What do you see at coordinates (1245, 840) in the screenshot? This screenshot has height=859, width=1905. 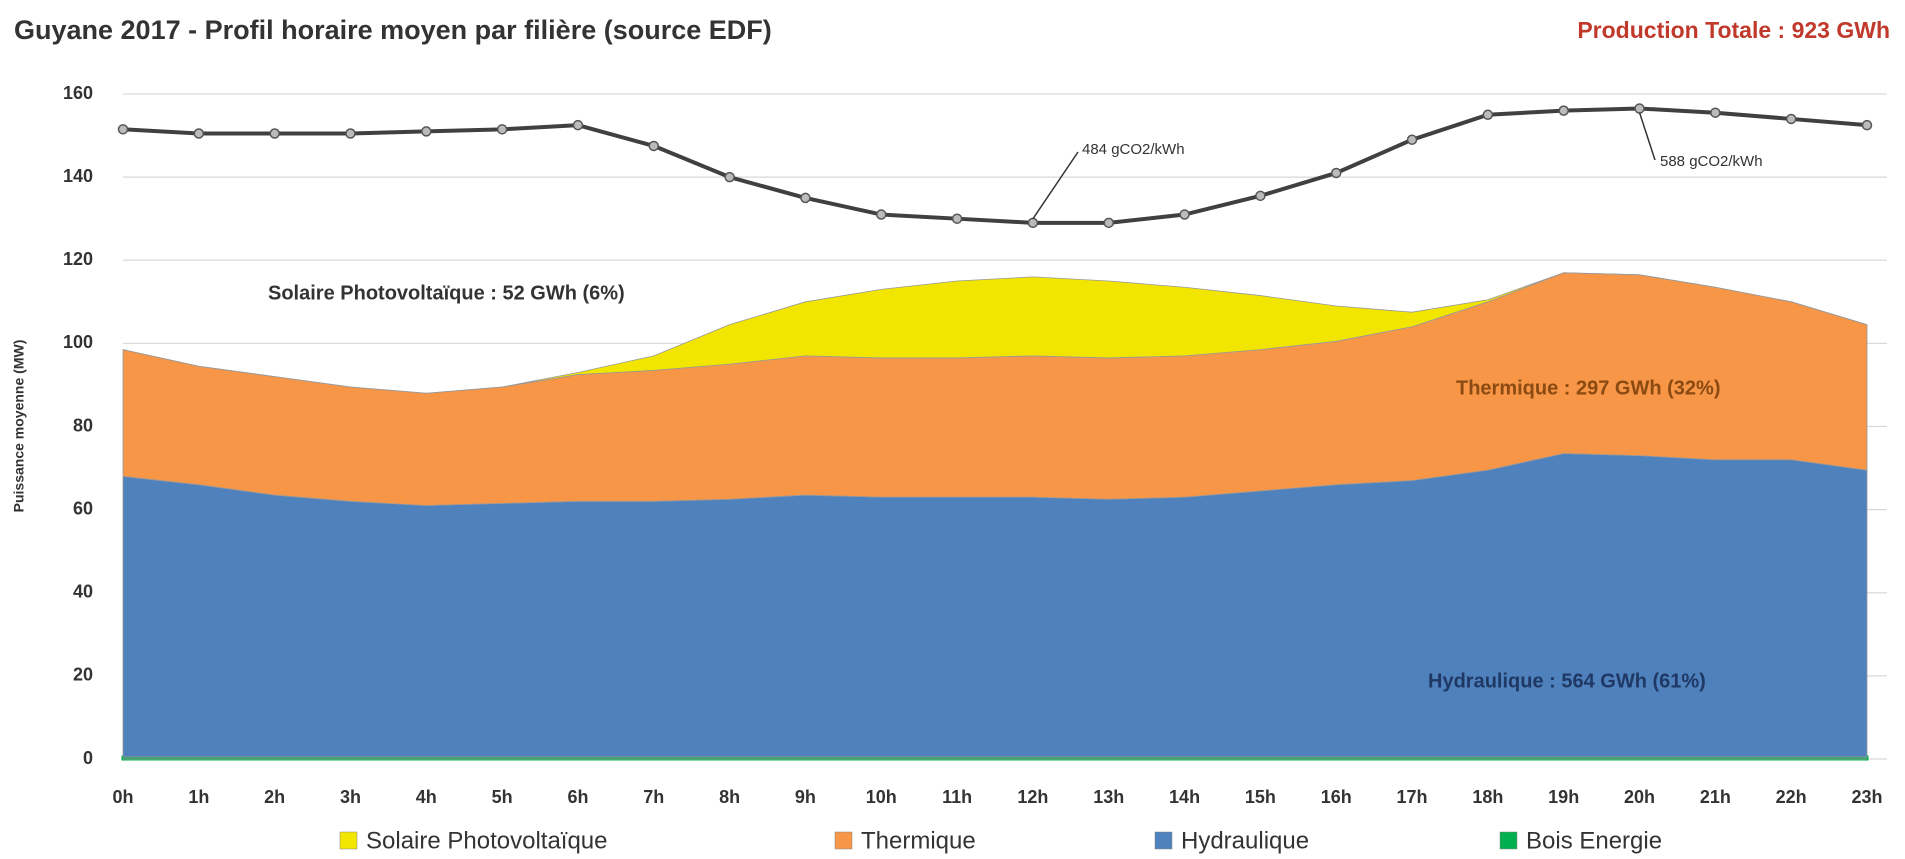 I see `legend-label: Hydraulique` at bounding box center [1245, 840].